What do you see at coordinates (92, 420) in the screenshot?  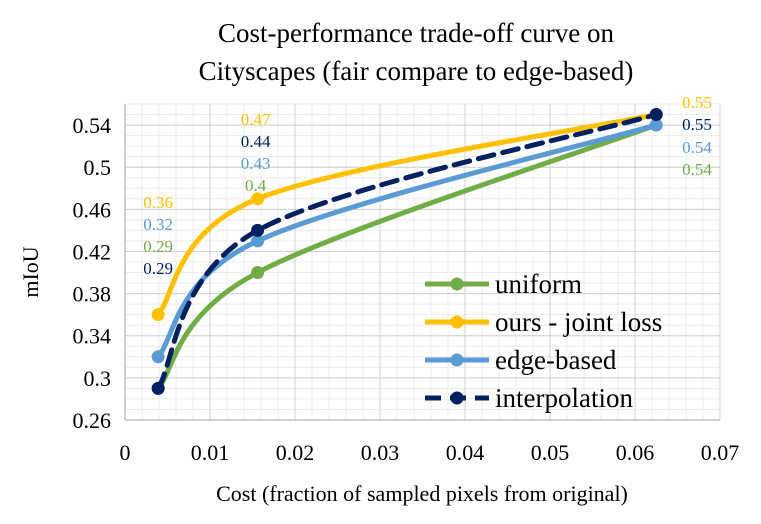 I see `y-tick-label: 0.26` at bounding box center [92, 420].